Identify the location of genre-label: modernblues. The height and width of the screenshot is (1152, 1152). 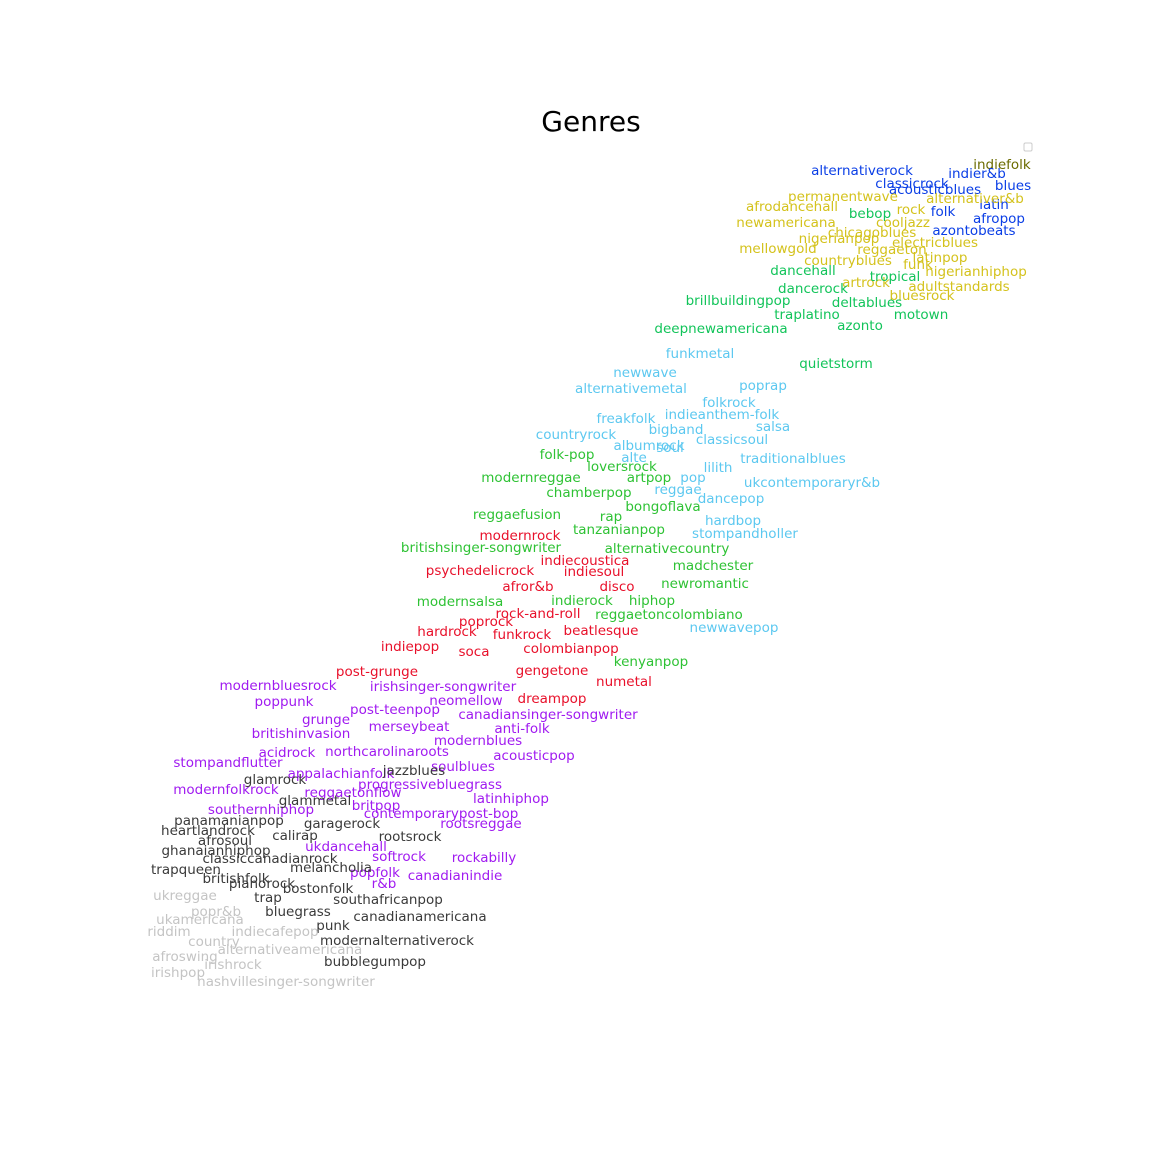
(478, 741).